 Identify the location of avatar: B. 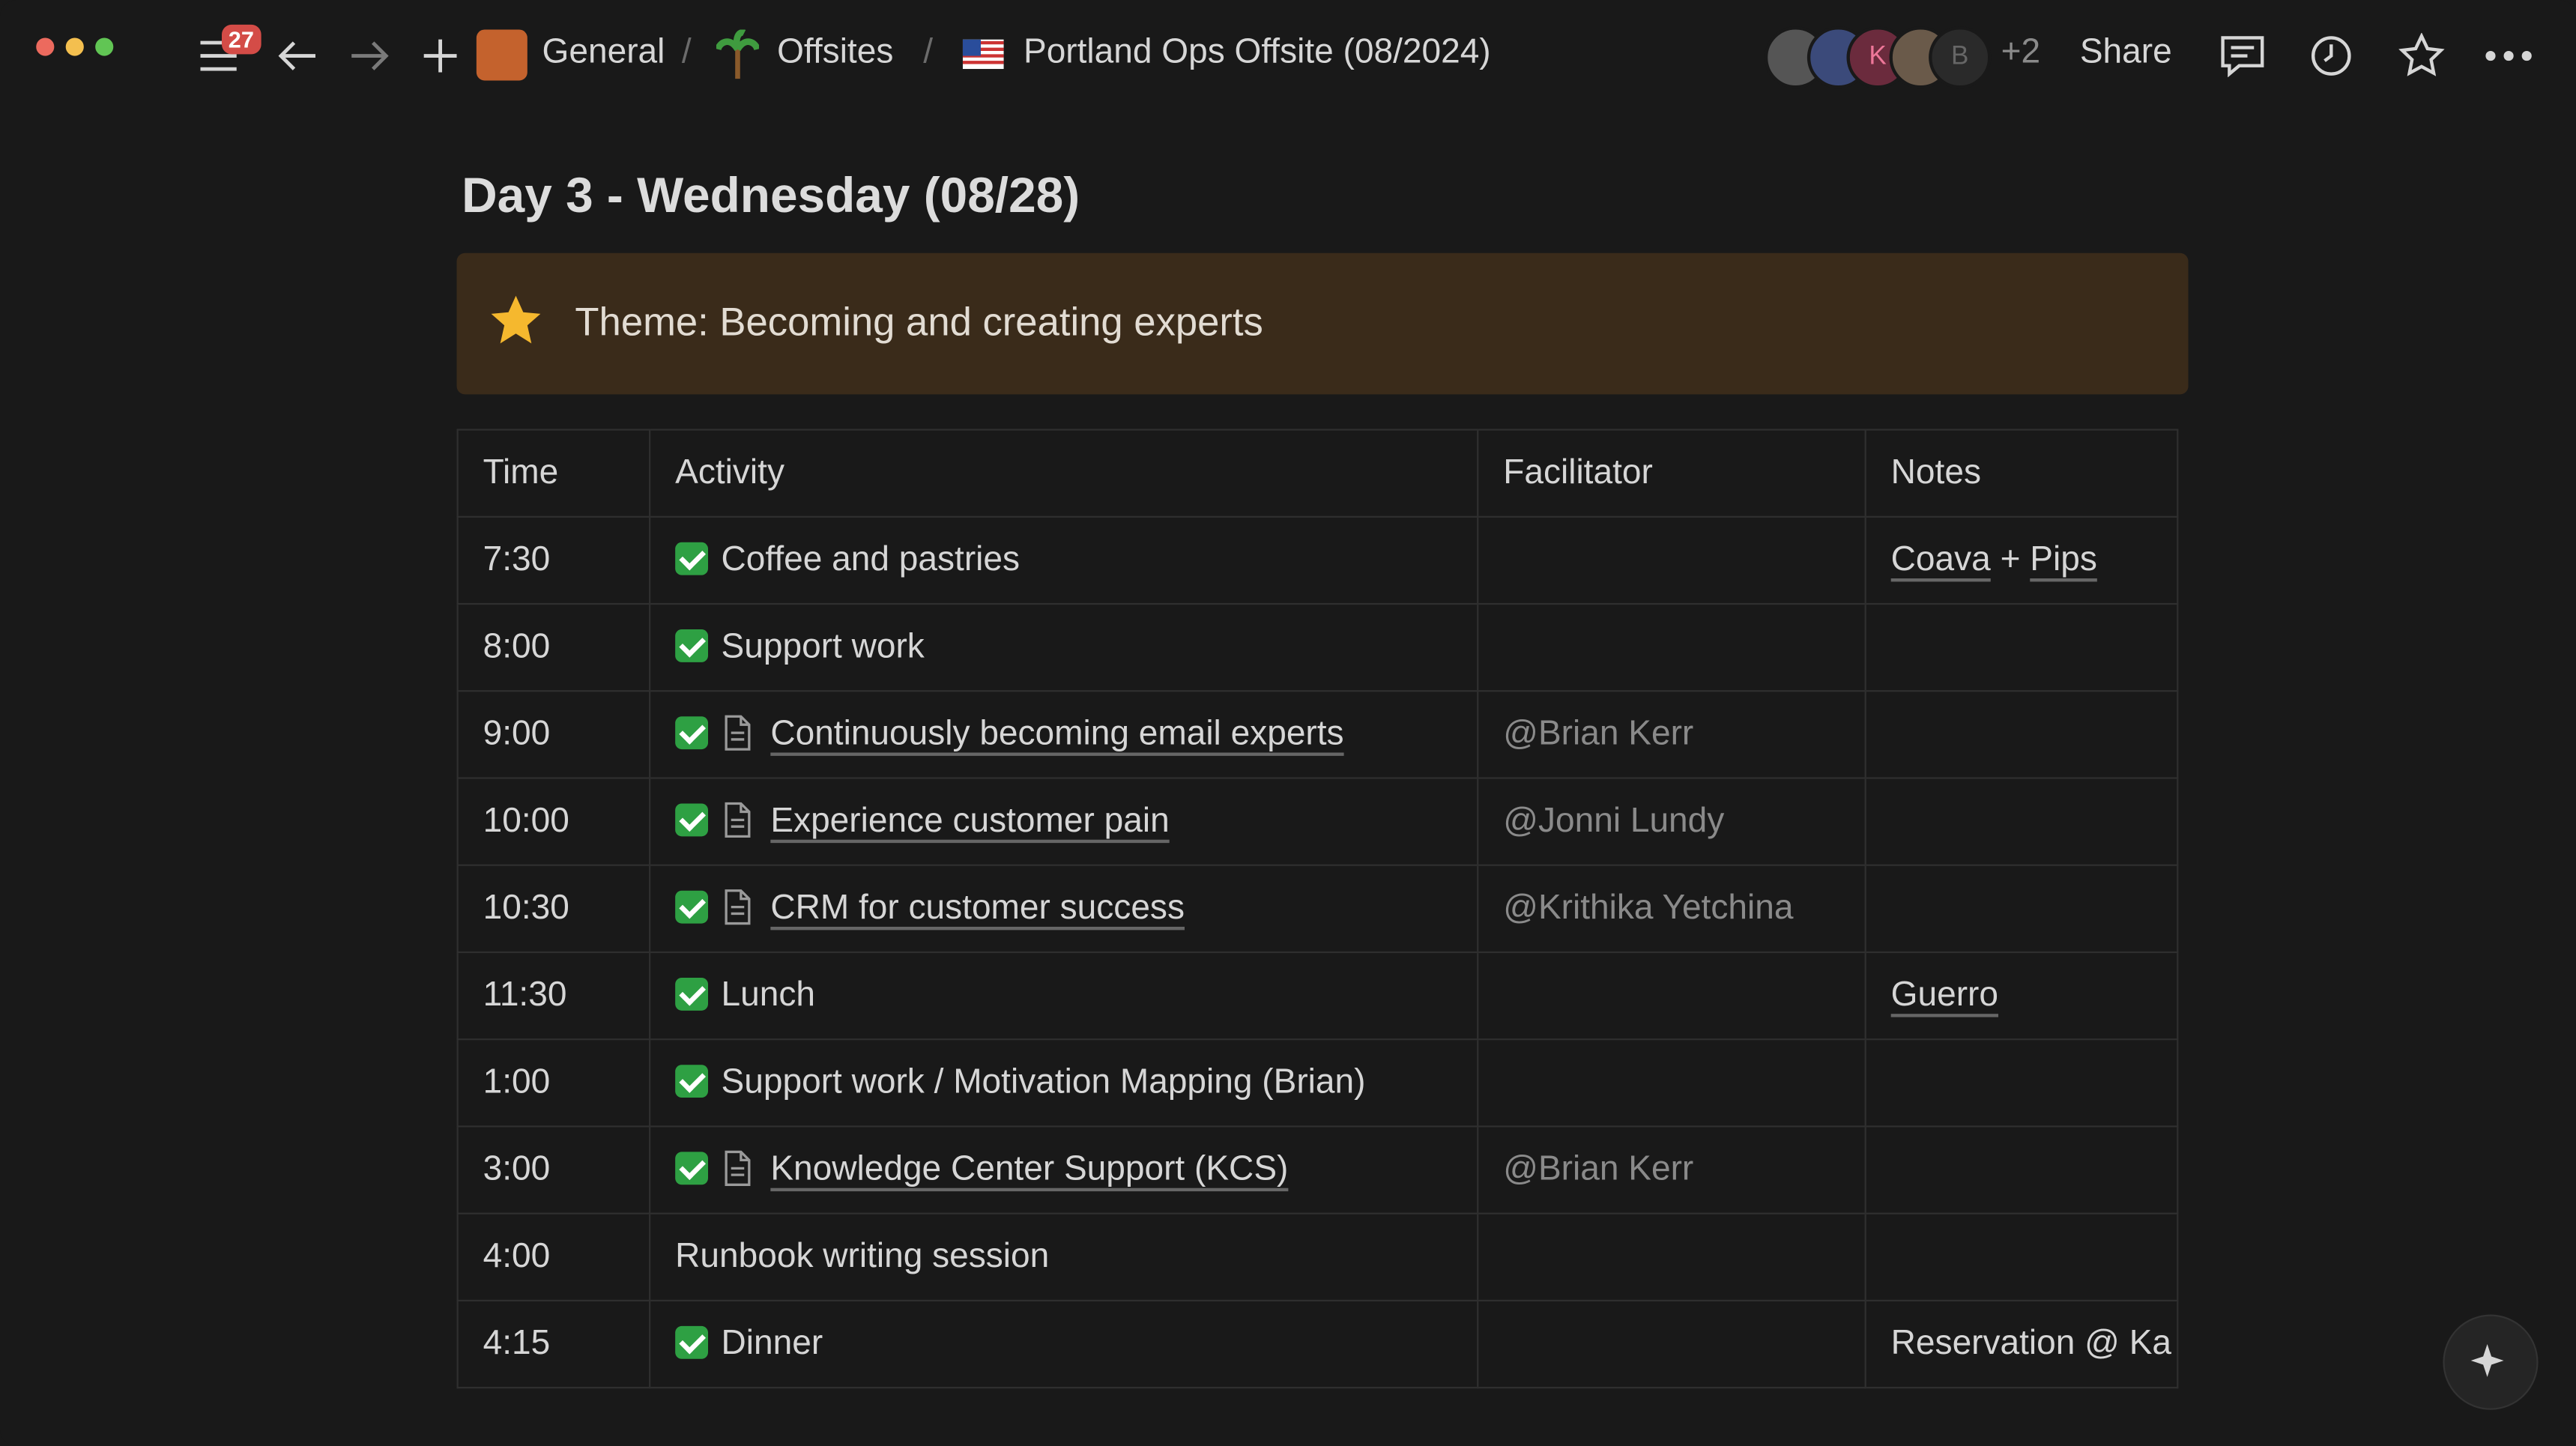
(1960, 57).